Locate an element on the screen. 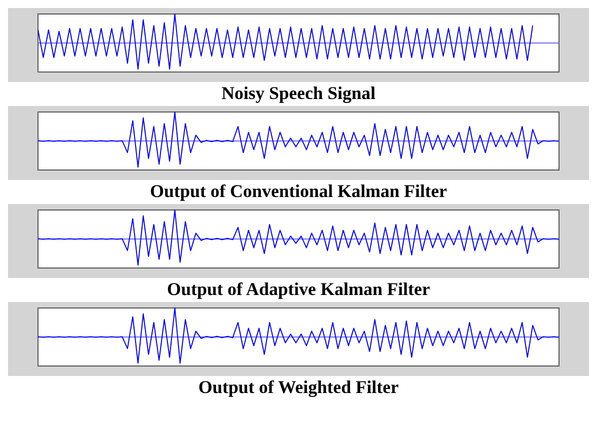  text: Output of Weighted Filter is located at coordinates (298, 387).